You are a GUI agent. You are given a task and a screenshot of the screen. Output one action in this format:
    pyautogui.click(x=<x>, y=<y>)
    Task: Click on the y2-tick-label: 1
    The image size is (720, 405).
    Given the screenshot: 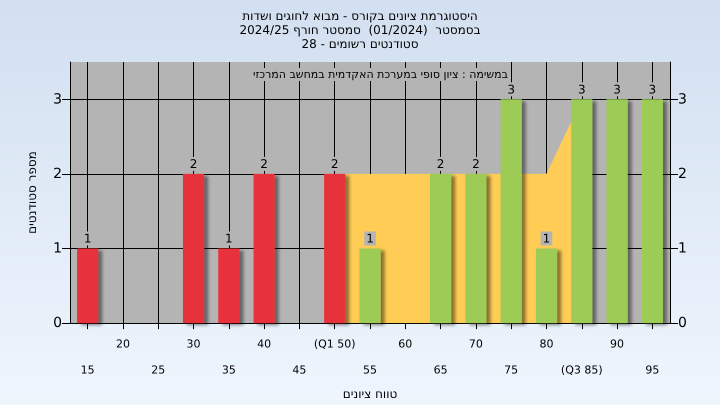 What is the action you would take?
    pyautogui.click(x=682, y=248)
    